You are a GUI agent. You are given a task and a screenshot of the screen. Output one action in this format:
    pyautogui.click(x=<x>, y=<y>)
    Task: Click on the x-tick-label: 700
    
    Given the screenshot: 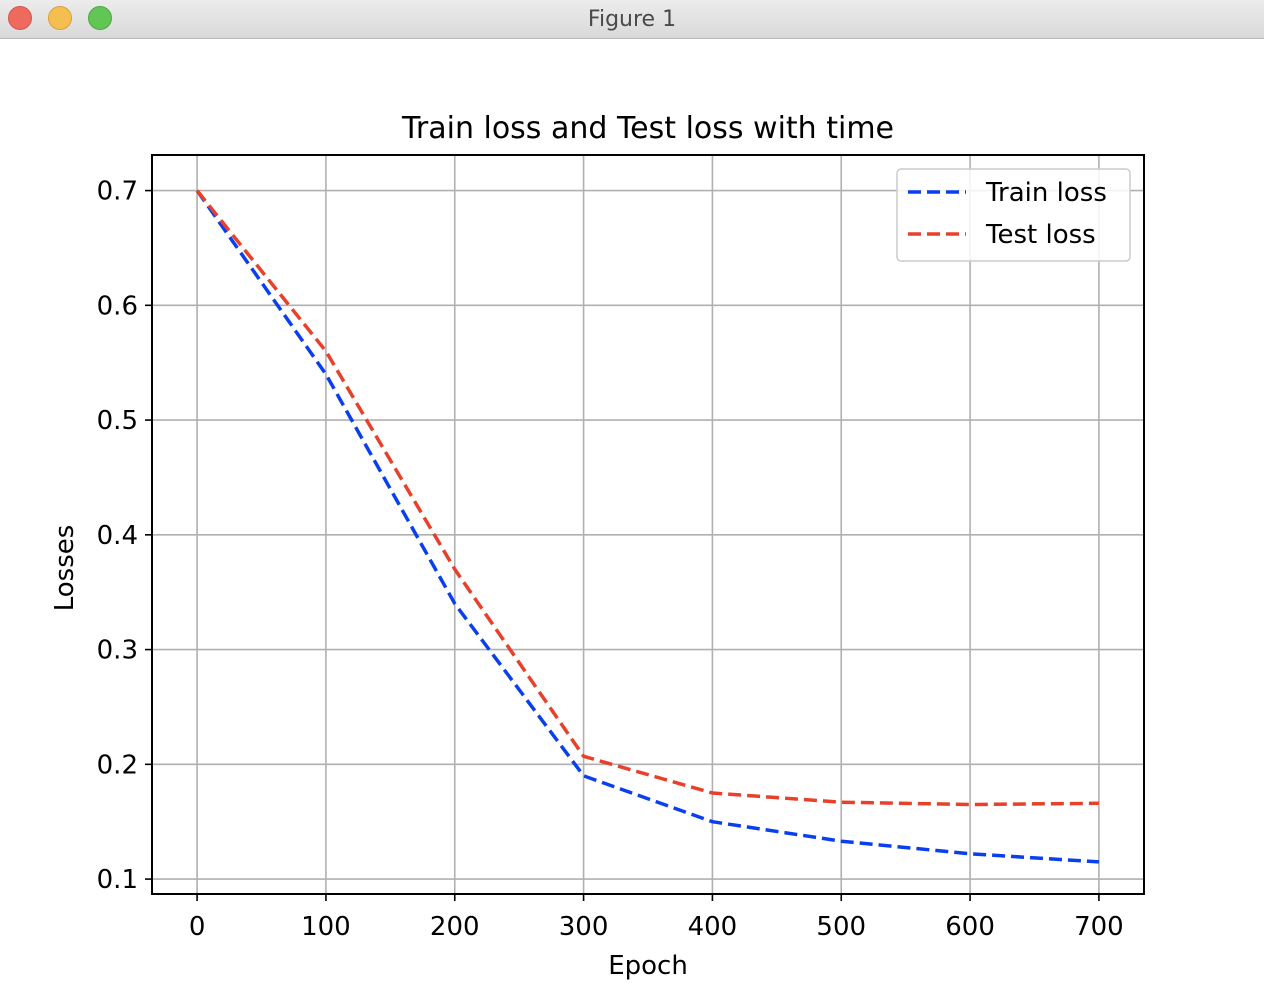 What is the action you would take?
    pyautogui.click(x=1099, y=927)
    